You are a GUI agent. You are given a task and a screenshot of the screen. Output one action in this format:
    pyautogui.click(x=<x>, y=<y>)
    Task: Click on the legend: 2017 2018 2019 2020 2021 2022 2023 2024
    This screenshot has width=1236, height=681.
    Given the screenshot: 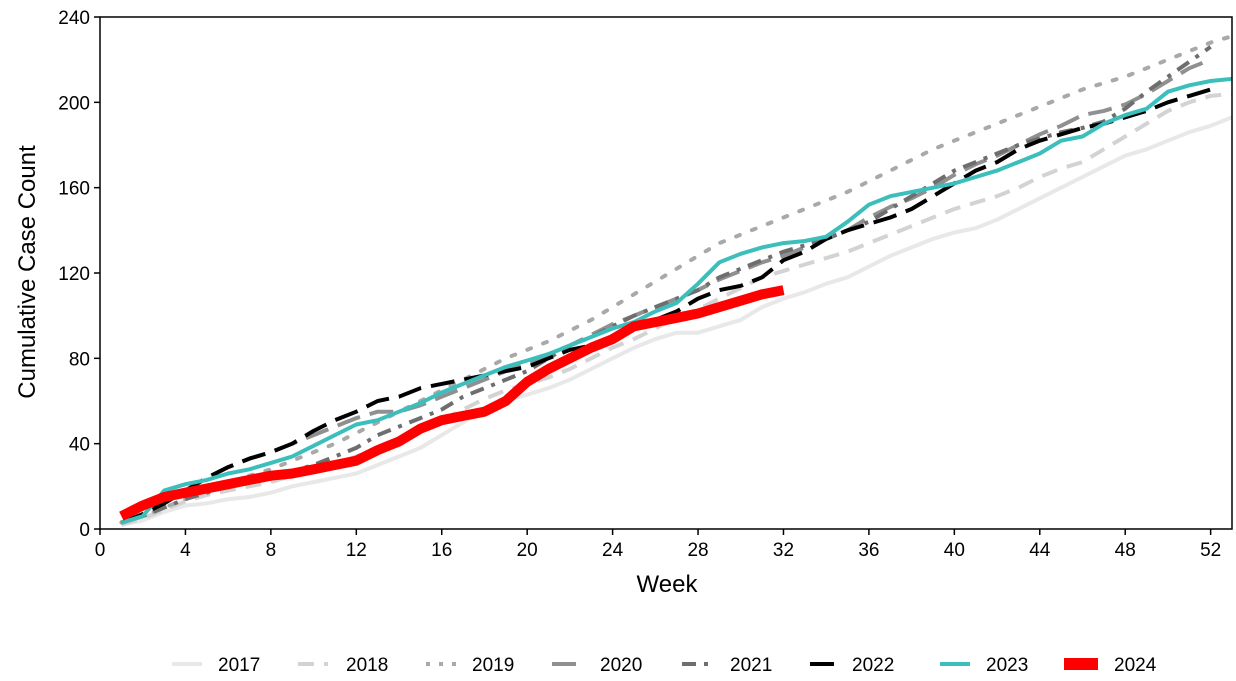 What is the action you would take?
    pyautogui.click(x=664, y=665)
    